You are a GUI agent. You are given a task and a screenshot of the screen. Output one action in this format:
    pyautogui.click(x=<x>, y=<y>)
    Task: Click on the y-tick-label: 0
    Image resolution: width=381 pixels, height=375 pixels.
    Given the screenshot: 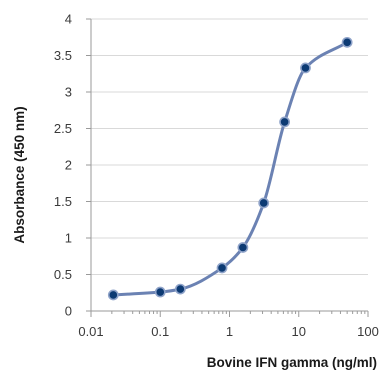 What is the action you would take?
    pyautogui.click(x=68, y=311)
    